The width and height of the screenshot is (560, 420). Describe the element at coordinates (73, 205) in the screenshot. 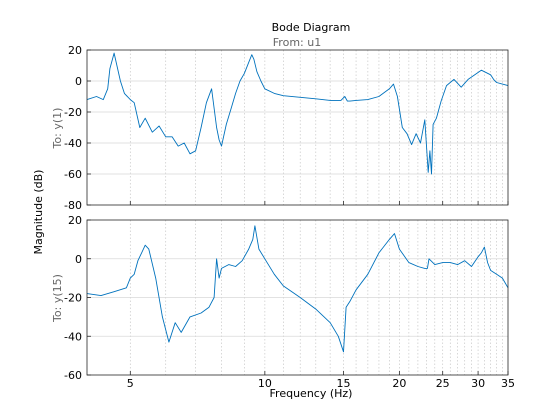

I see `y-tick-label: -80` at that location.